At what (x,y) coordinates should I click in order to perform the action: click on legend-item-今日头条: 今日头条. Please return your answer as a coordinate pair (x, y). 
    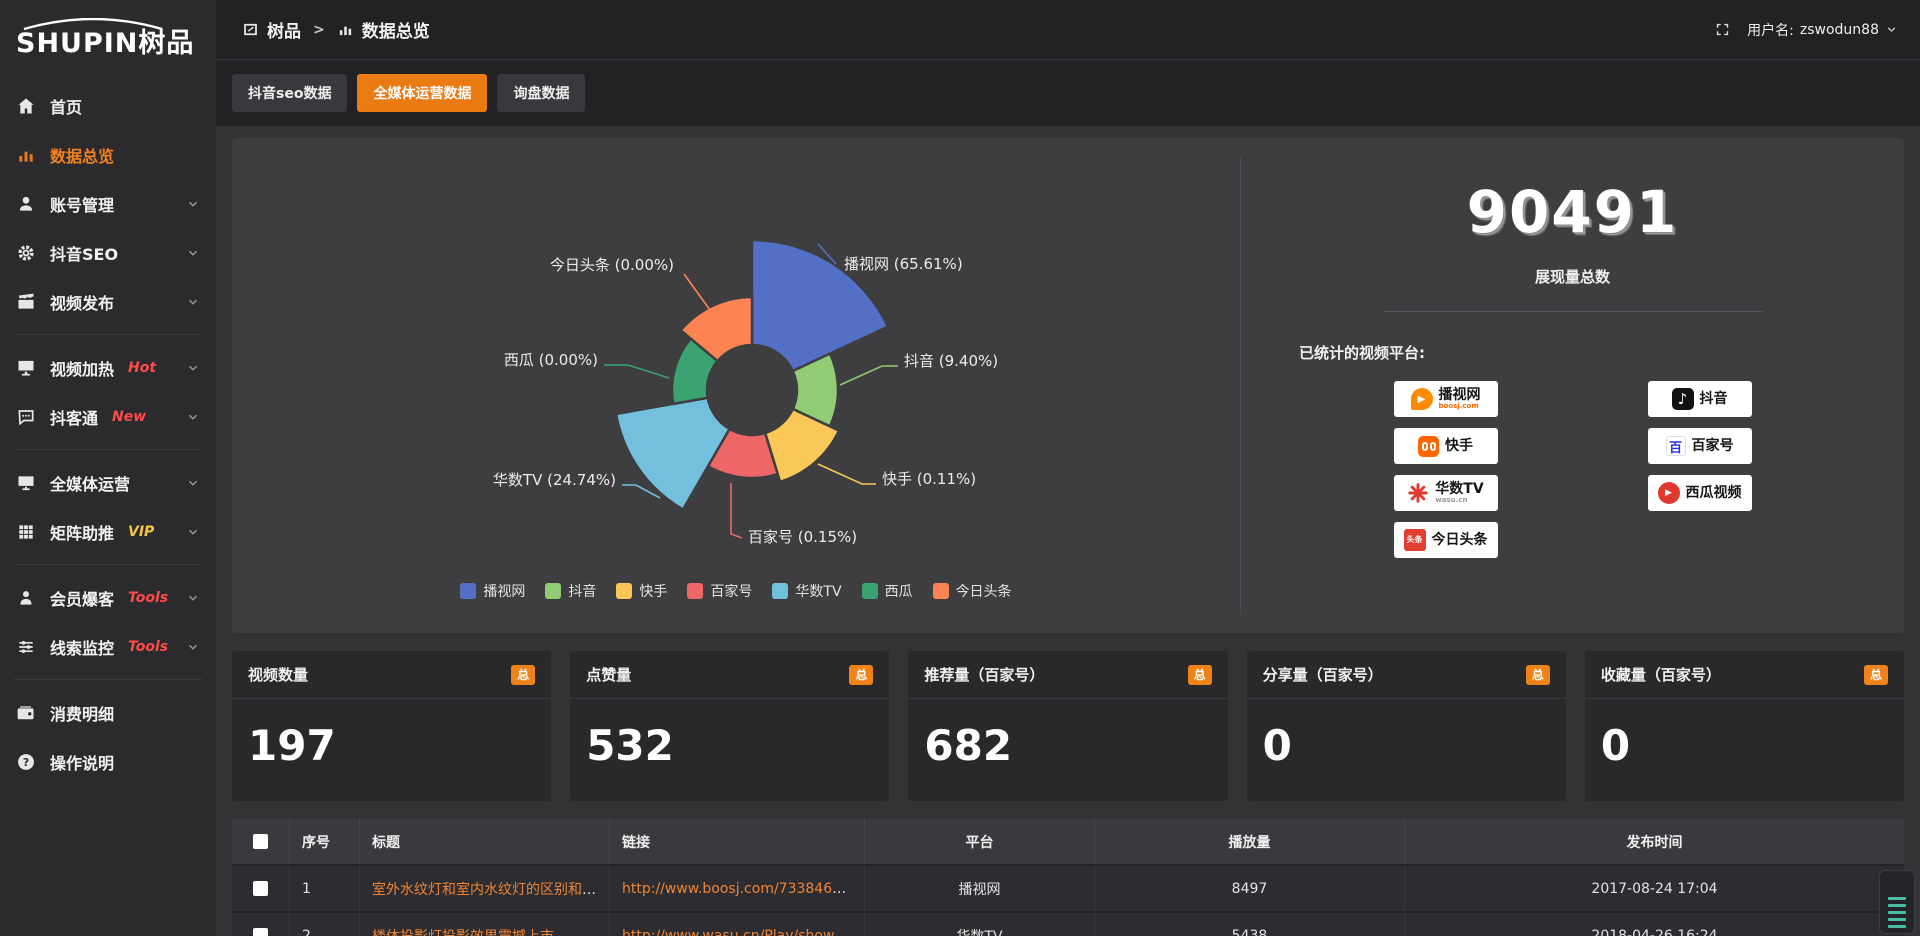
    Looking at the image, I should click on (972, 591).